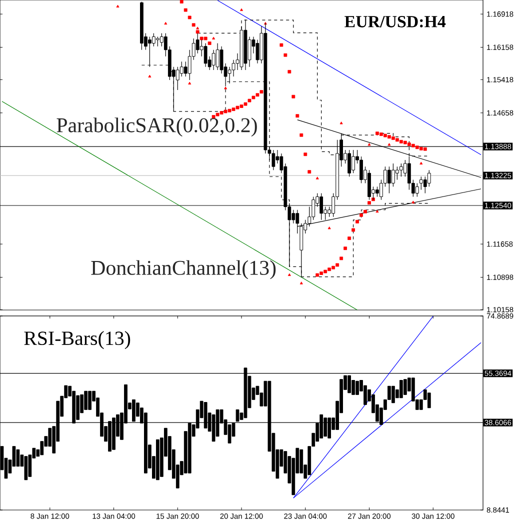 This screenshot has width=529, height=529. What do you see at coordinates (77, 340) in the screenshot?
I see `text: RSI-Bars(13)` at bounding box center [77, 340].